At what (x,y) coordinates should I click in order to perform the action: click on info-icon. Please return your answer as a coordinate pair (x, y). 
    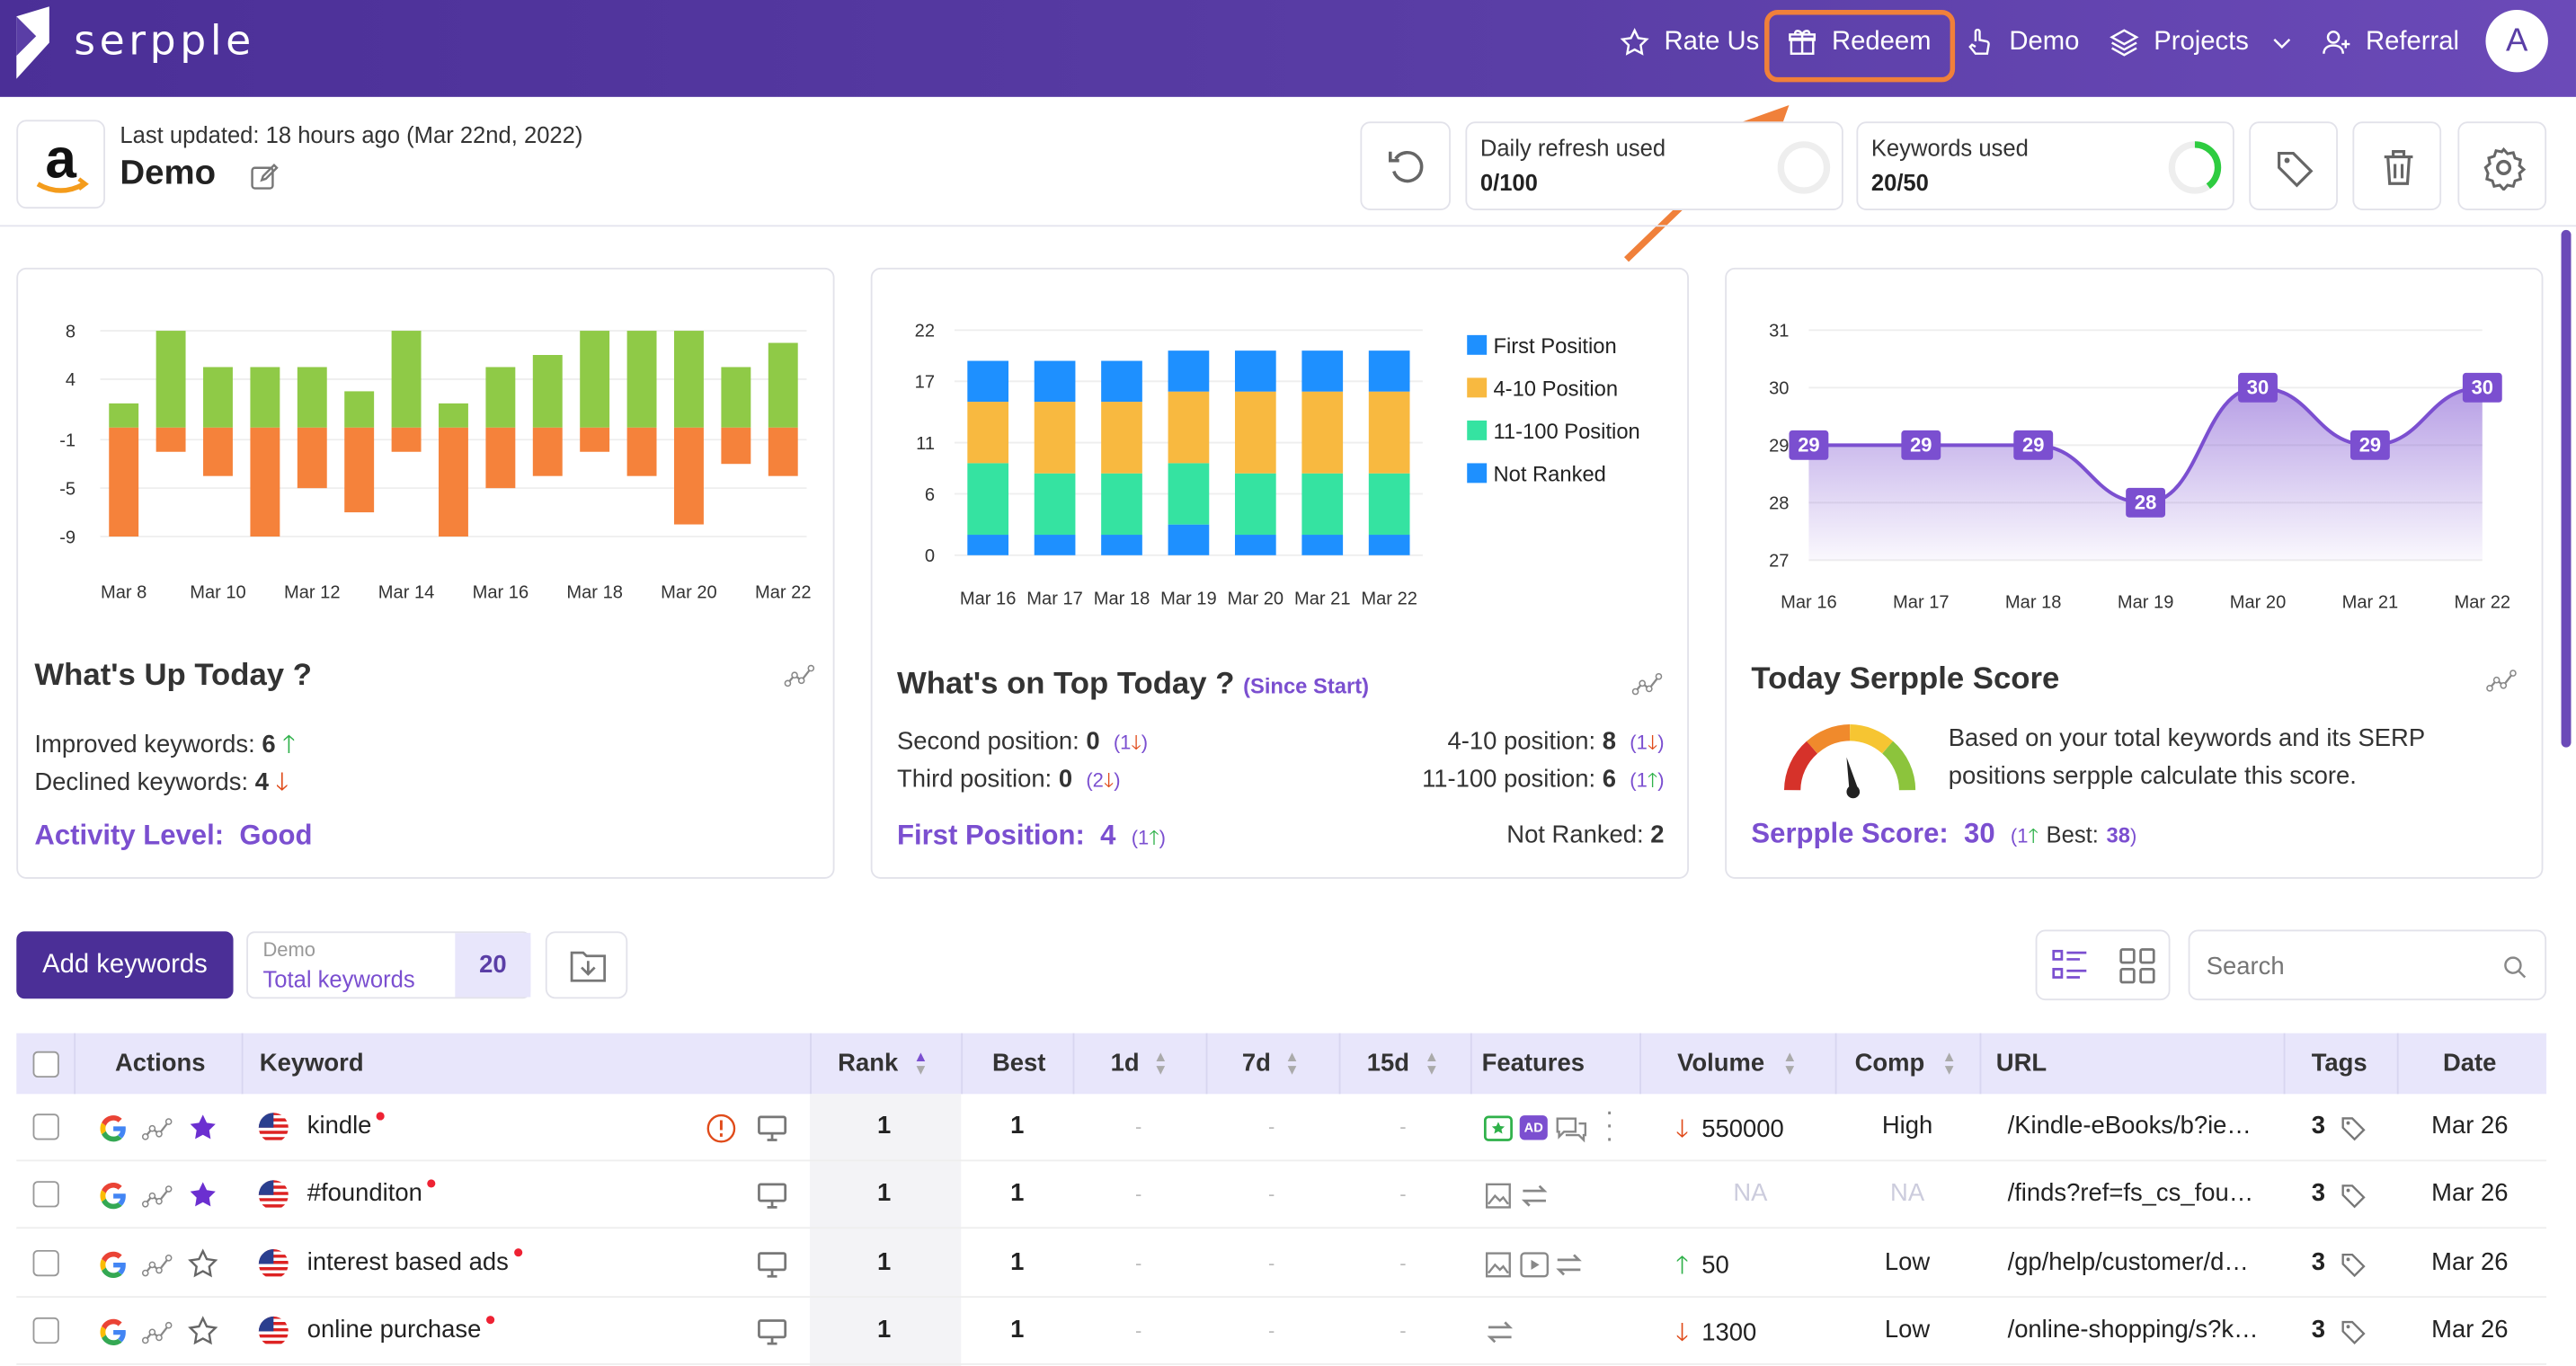
    Looking at the image, I should click on (721, 1128).